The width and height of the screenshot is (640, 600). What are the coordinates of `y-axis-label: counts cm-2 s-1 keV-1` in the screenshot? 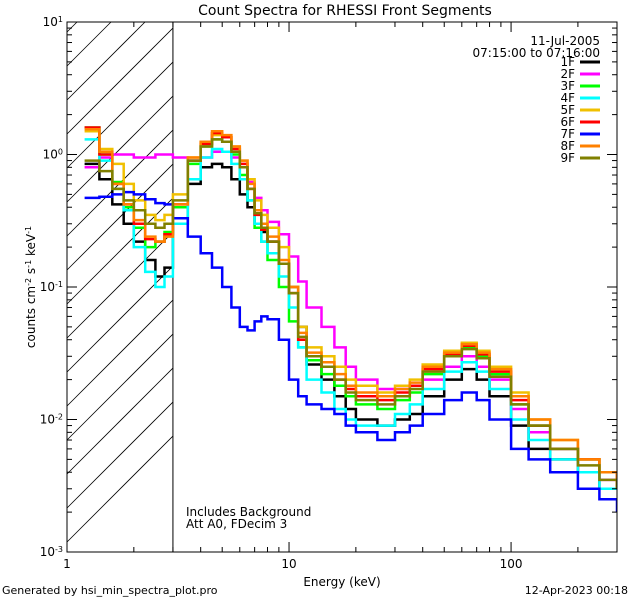 It's located at (31, 287).